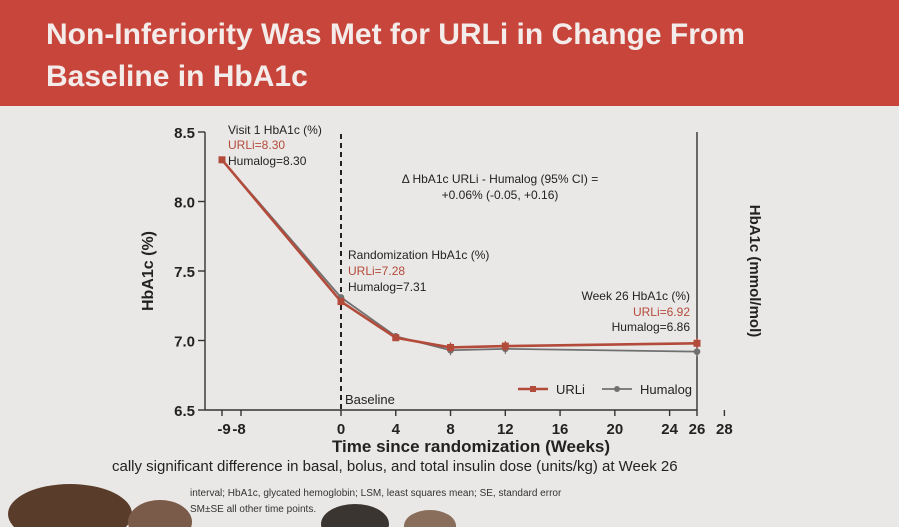 The image size is (899, 527). Describe the element at coordinates (500, 179) in the screenshot. I see `annotation-delta-line1: Δ HbA1c URLi - Humalog (95% CI) =` at that location.